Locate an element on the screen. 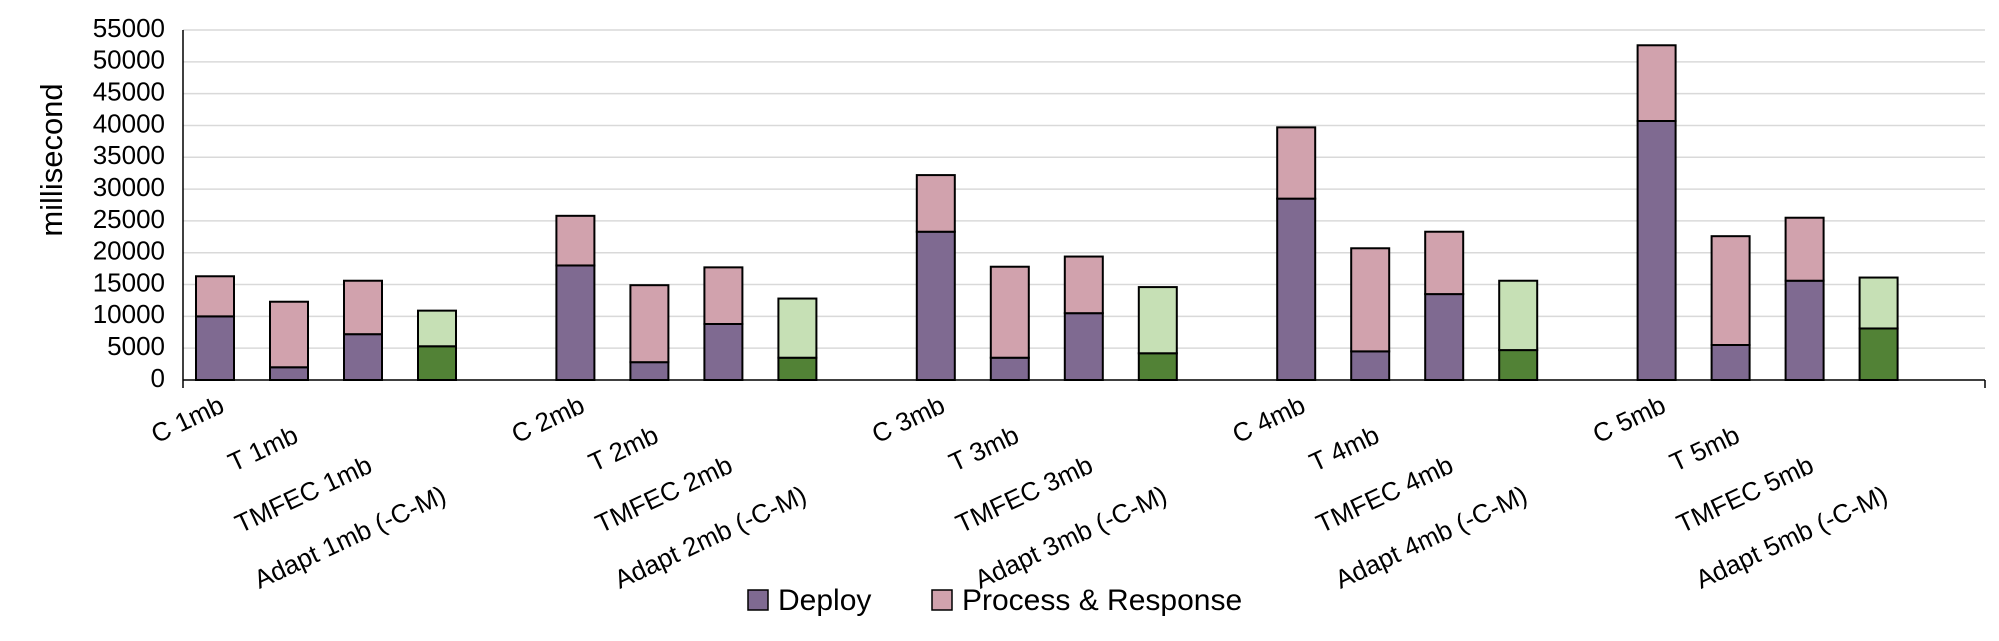 The width and height of the screenshot is (1999, 641). y-tick-label: 5000 is located at coordinates (136, 346).